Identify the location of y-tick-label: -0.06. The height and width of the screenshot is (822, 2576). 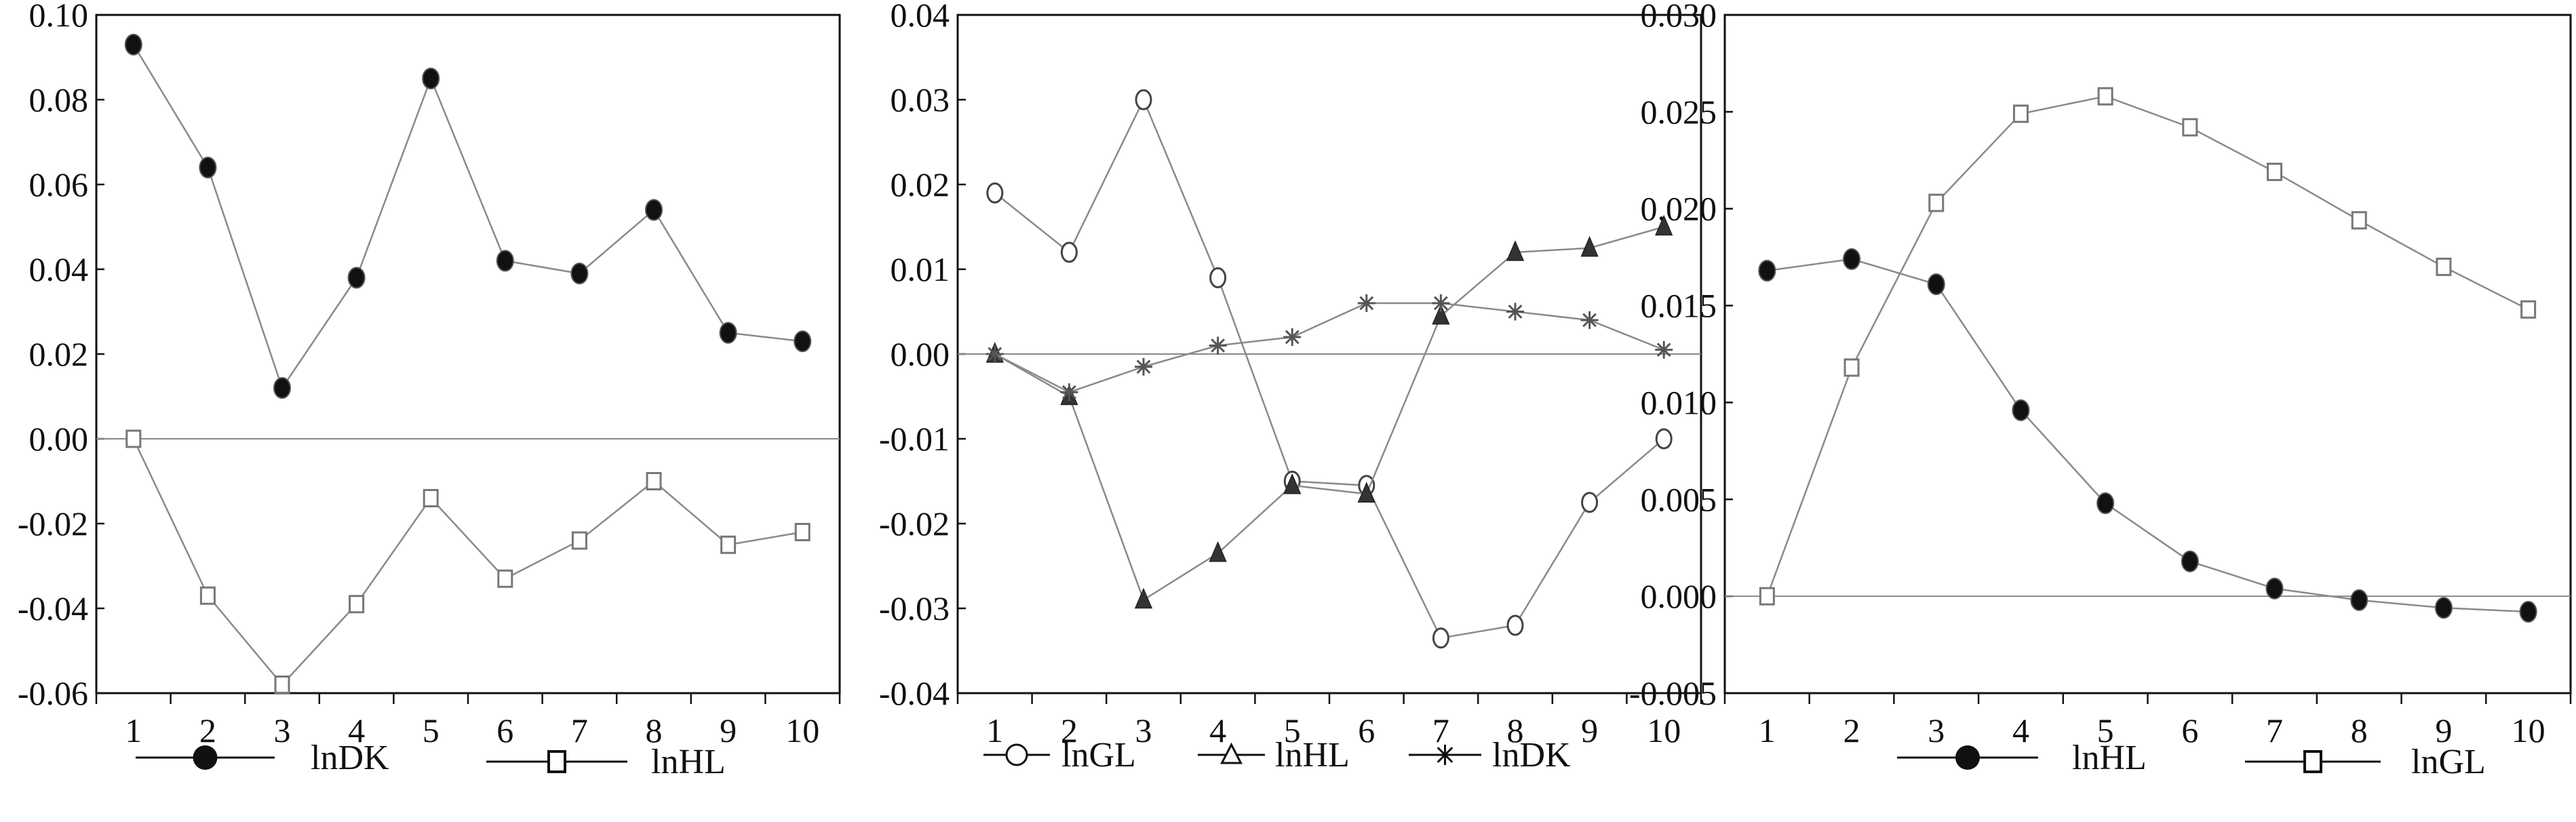
(53, 693).